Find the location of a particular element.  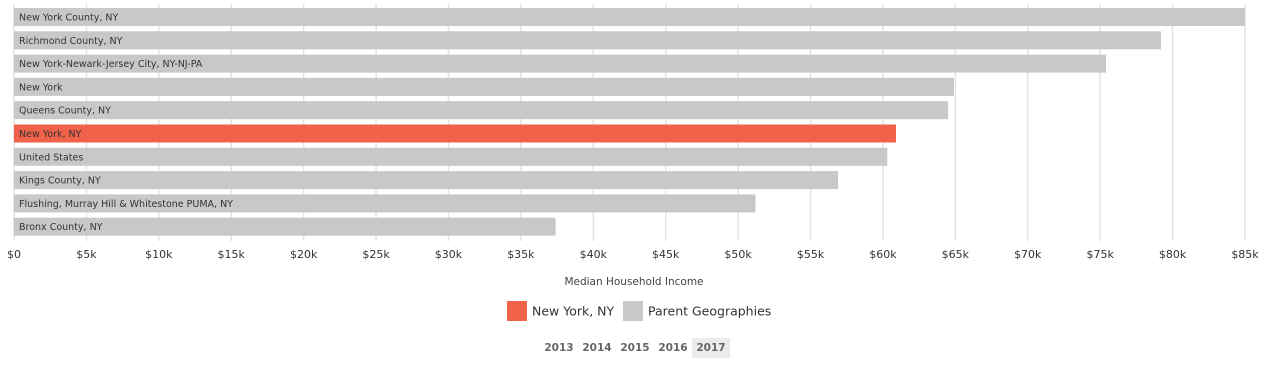

x-tick-label: $45k is located at coordinates (666, 254).